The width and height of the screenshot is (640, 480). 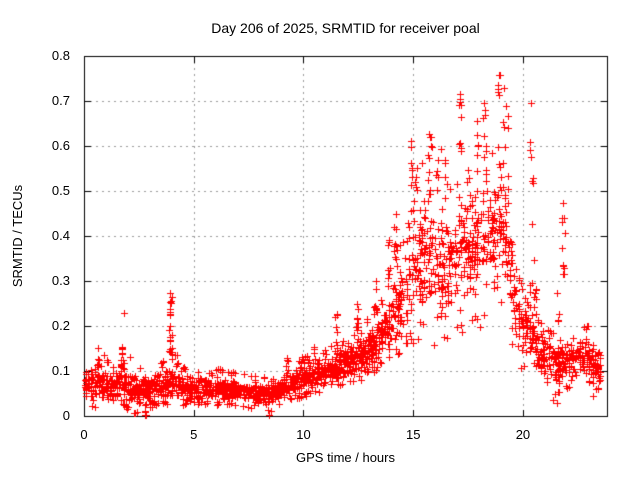 I want to click on x-axis-label: GPS time / hours, so click(x=345, y=457).